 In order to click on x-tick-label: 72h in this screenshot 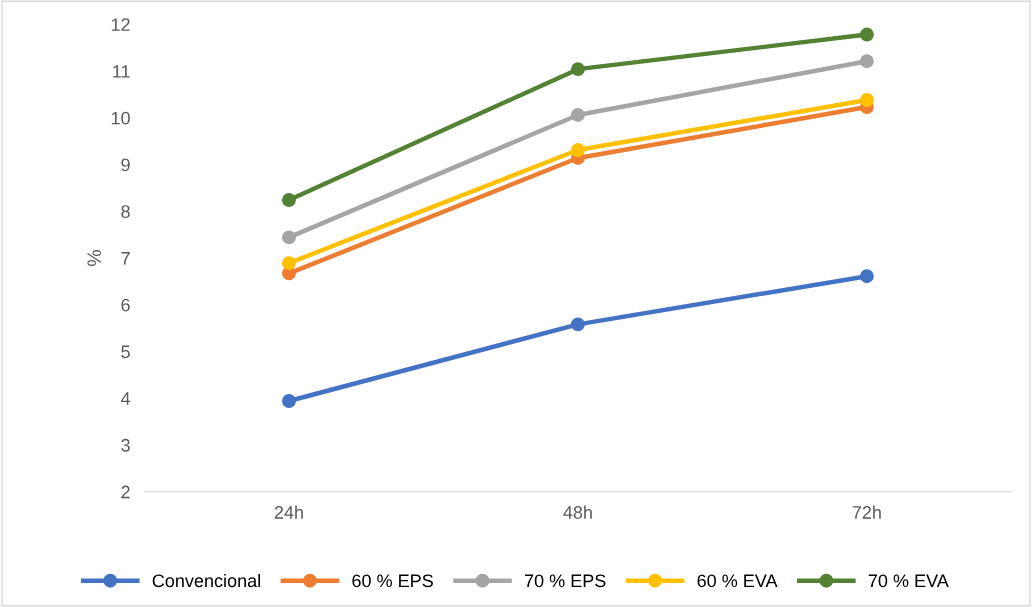, I will do `click(866, 512)`.